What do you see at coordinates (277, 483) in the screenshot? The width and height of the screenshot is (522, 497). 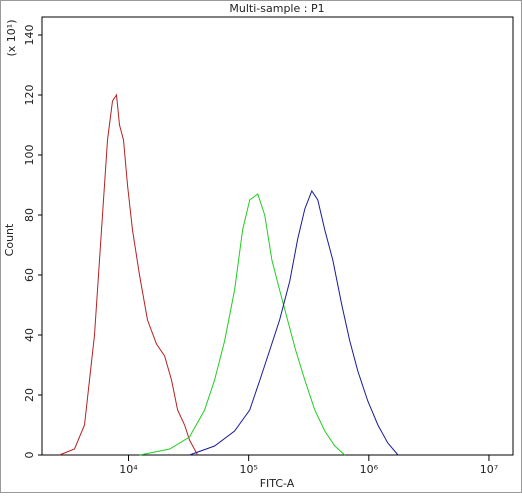 I see `x-axis-label: FITC-A` at bounding box center [277, 483].